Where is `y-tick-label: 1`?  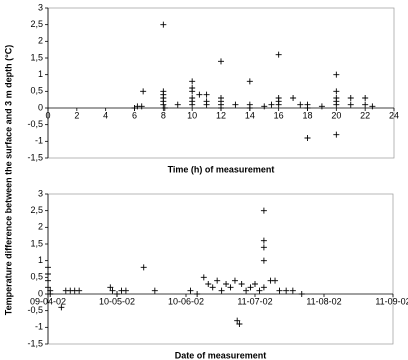
y-tick-label: 1 is located at coordinates (40, 74).